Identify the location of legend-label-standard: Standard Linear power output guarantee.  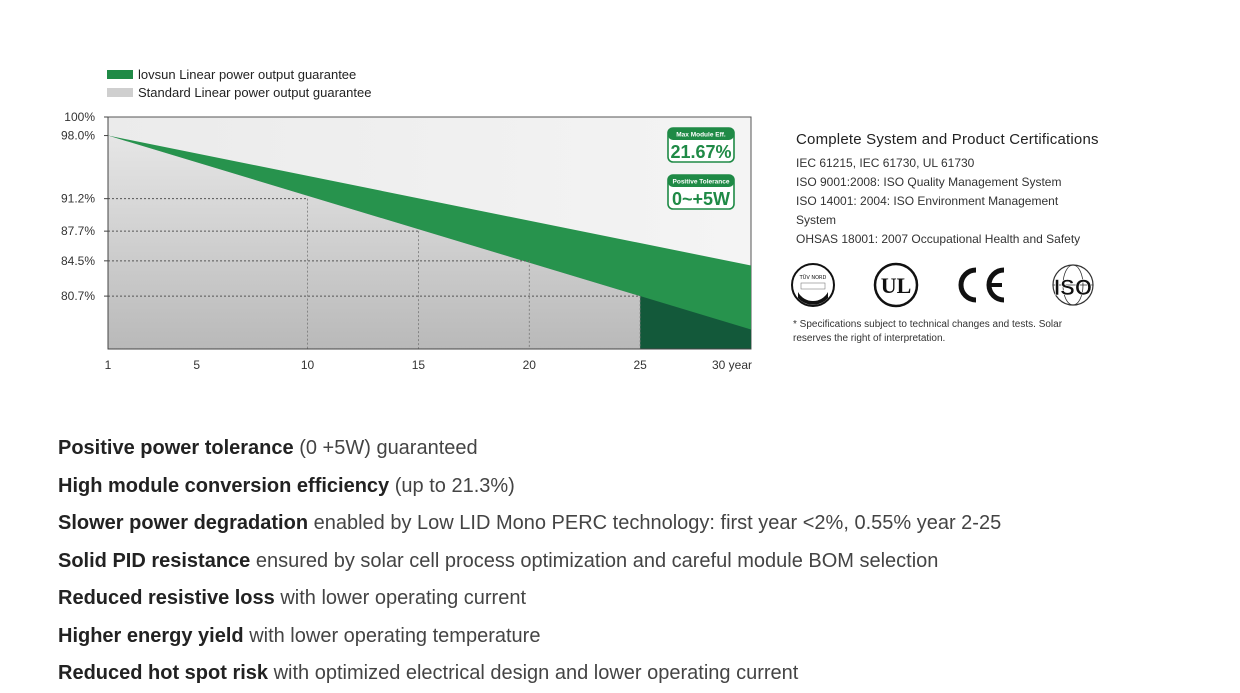
(255, 92).